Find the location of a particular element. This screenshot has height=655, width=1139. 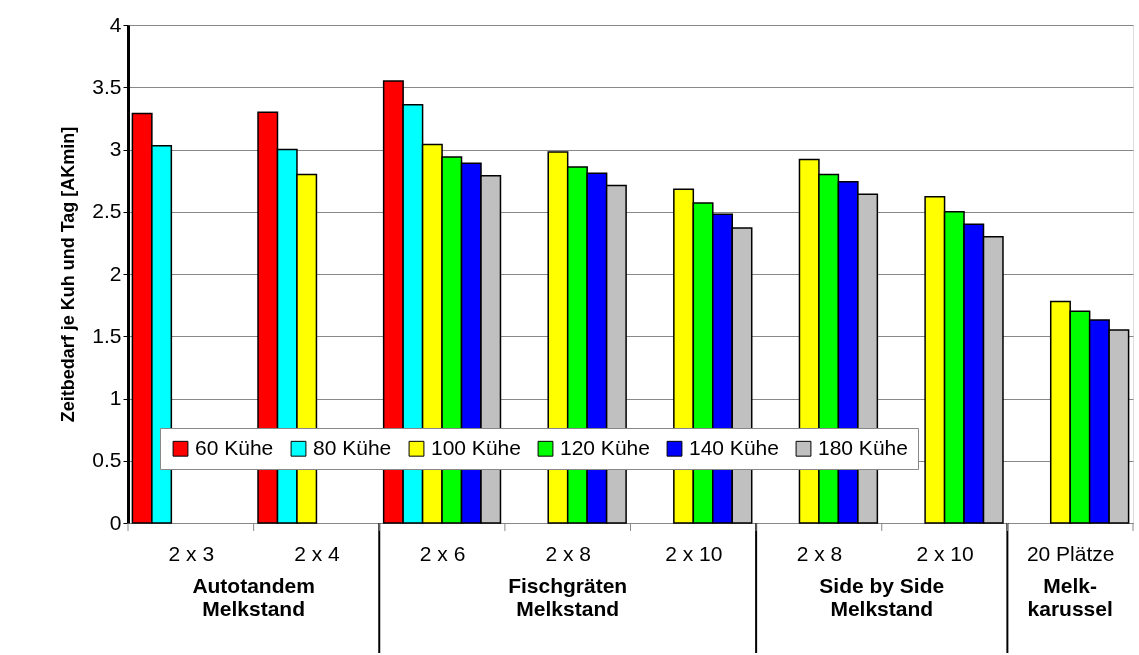

x-tick-label: 2 x 3 is located at coordinates (191, 553).